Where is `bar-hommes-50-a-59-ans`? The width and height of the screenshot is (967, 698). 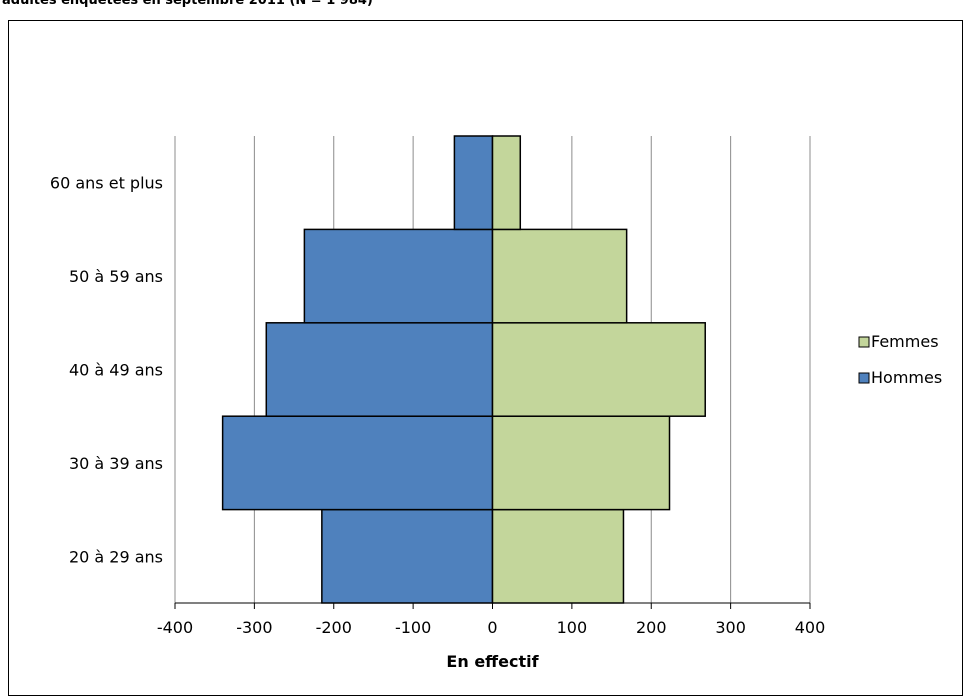 bar-hommes-50-a-59-ans is located at coordinates (398, 276).